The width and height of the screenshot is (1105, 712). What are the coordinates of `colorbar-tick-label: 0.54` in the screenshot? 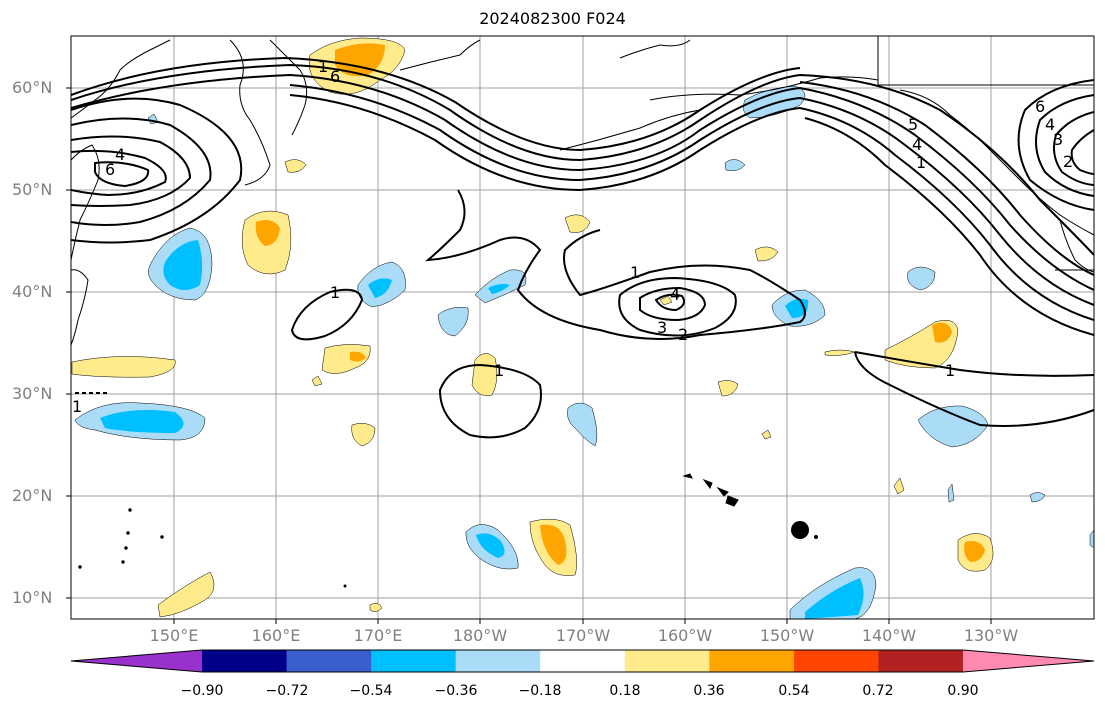 It's located at (794, 691).